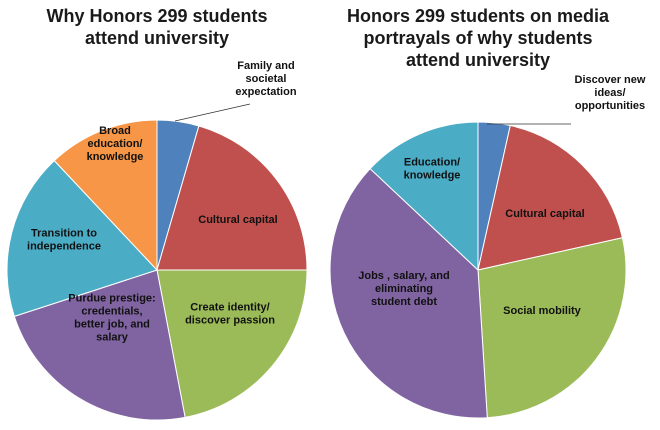  I want to click on slice-label: Create identity/discover passion, so click(230, 314).